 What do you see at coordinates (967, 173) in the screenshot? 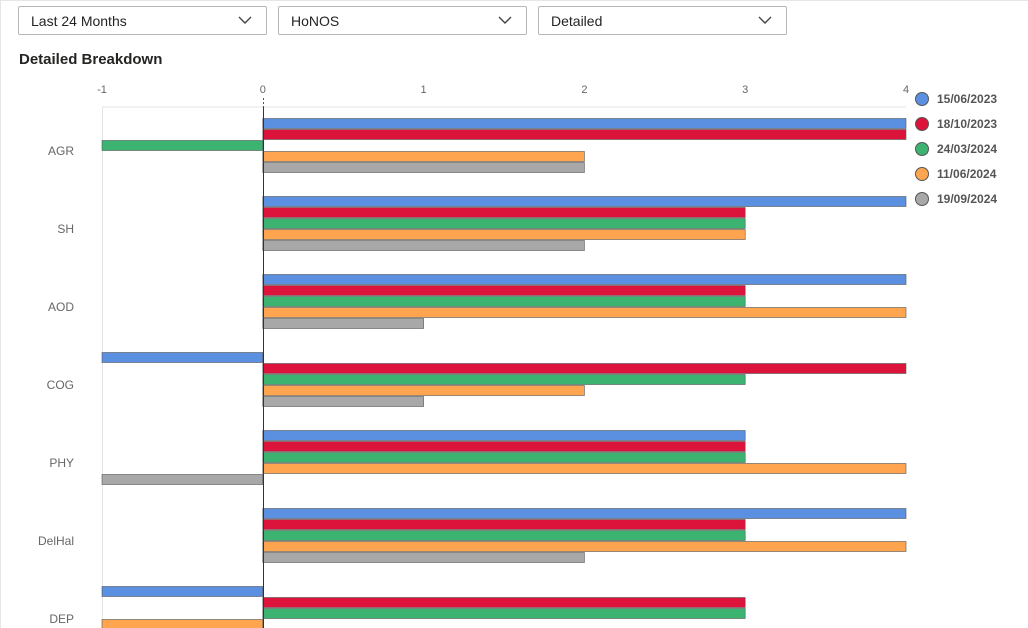
I see `legend-label: 11/06/2024` at bounding box center [967, 173].